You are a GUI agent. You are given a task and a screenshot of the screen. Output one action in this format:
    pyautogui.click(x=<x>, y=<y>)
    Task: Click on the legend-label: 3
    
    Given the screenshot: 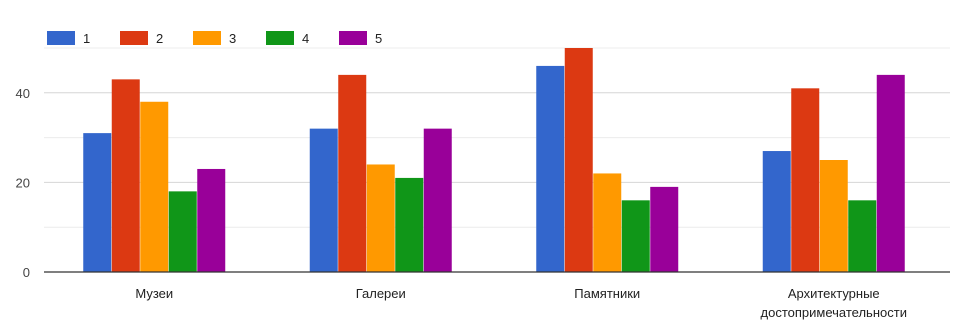 What is the action you would take?
    pyautogui.click(x=232, y=38)
    